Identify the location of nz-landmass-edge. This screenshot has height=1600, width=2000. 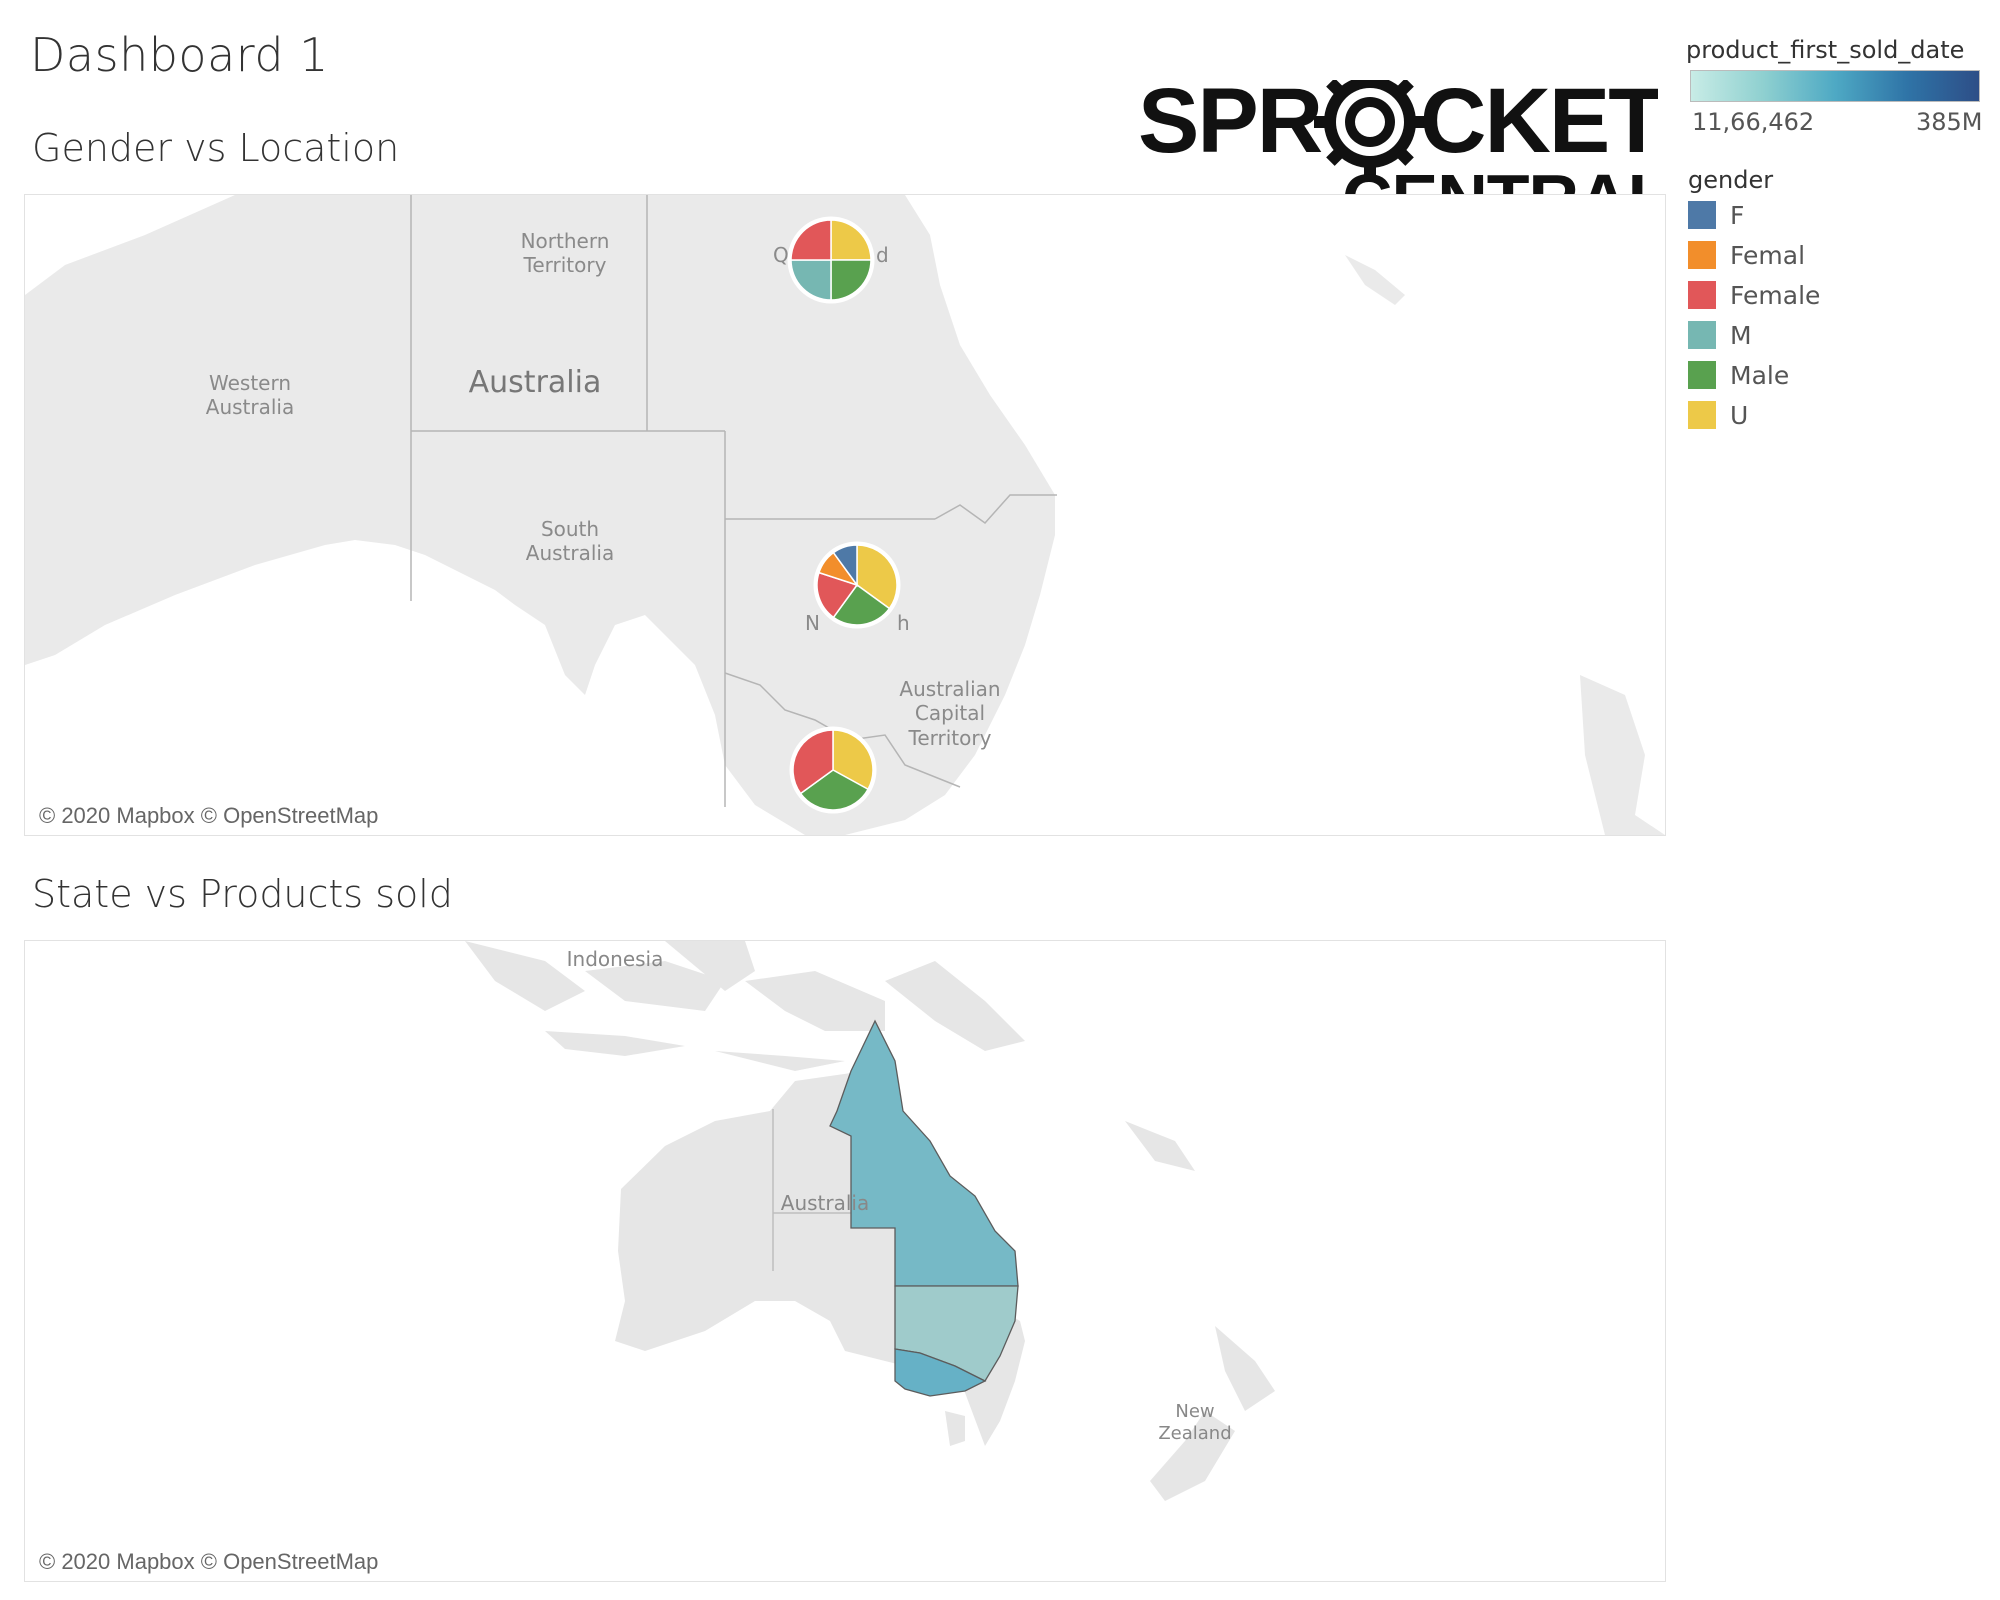
(1622, 755).